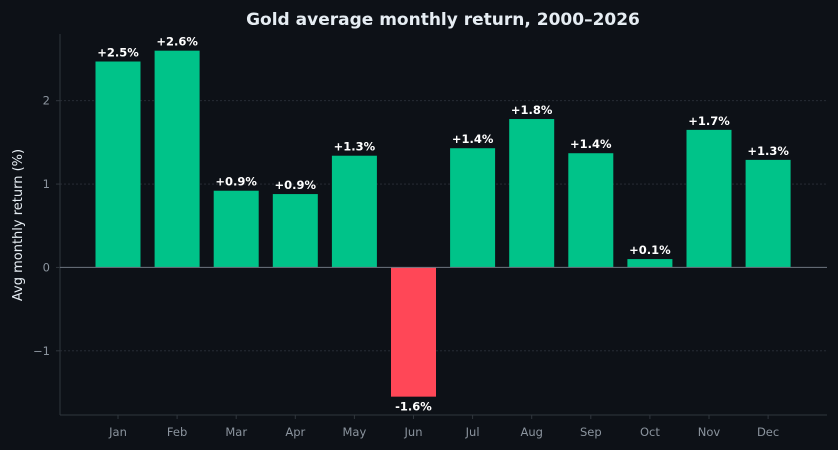 This screenshot has width=838, height=450. What do you see at coordinates (236, 432) in the screenshot?
I see `x-tick-label: Mar` at bounding box center [236, 432].